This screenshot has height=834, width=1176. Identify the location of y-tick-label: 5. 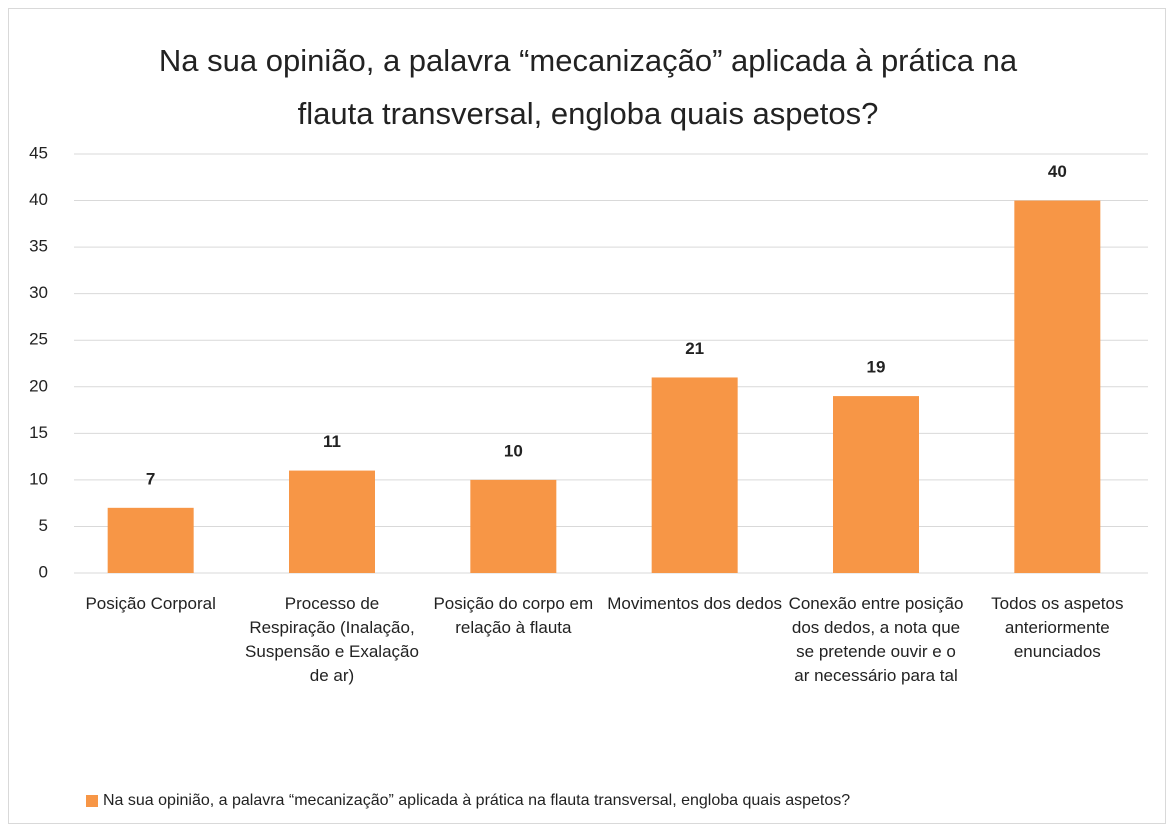
(43, 525).